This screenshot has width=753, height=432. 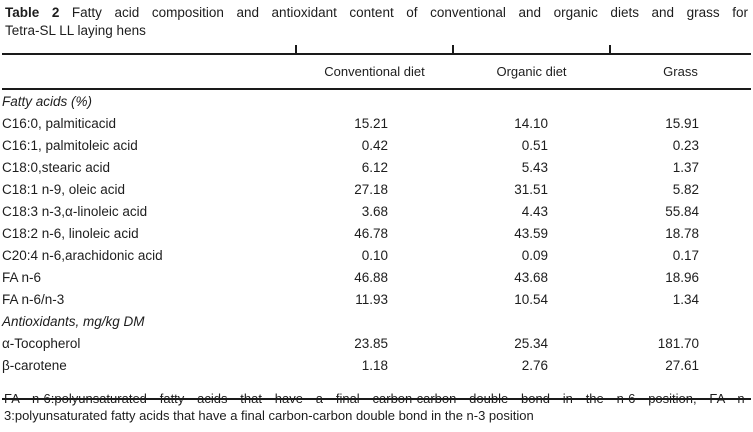 I want to click on value-cell: 43.59, so click(x=531, y=233).